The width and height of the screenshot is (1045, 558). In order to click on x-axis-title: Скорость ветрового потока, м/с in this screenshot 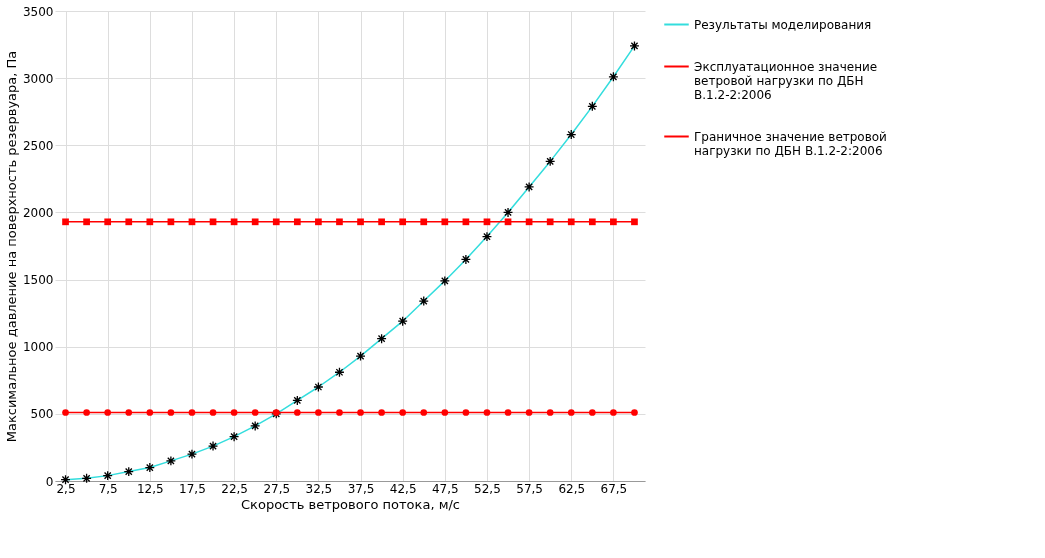, I will do `click(350, 504)`.